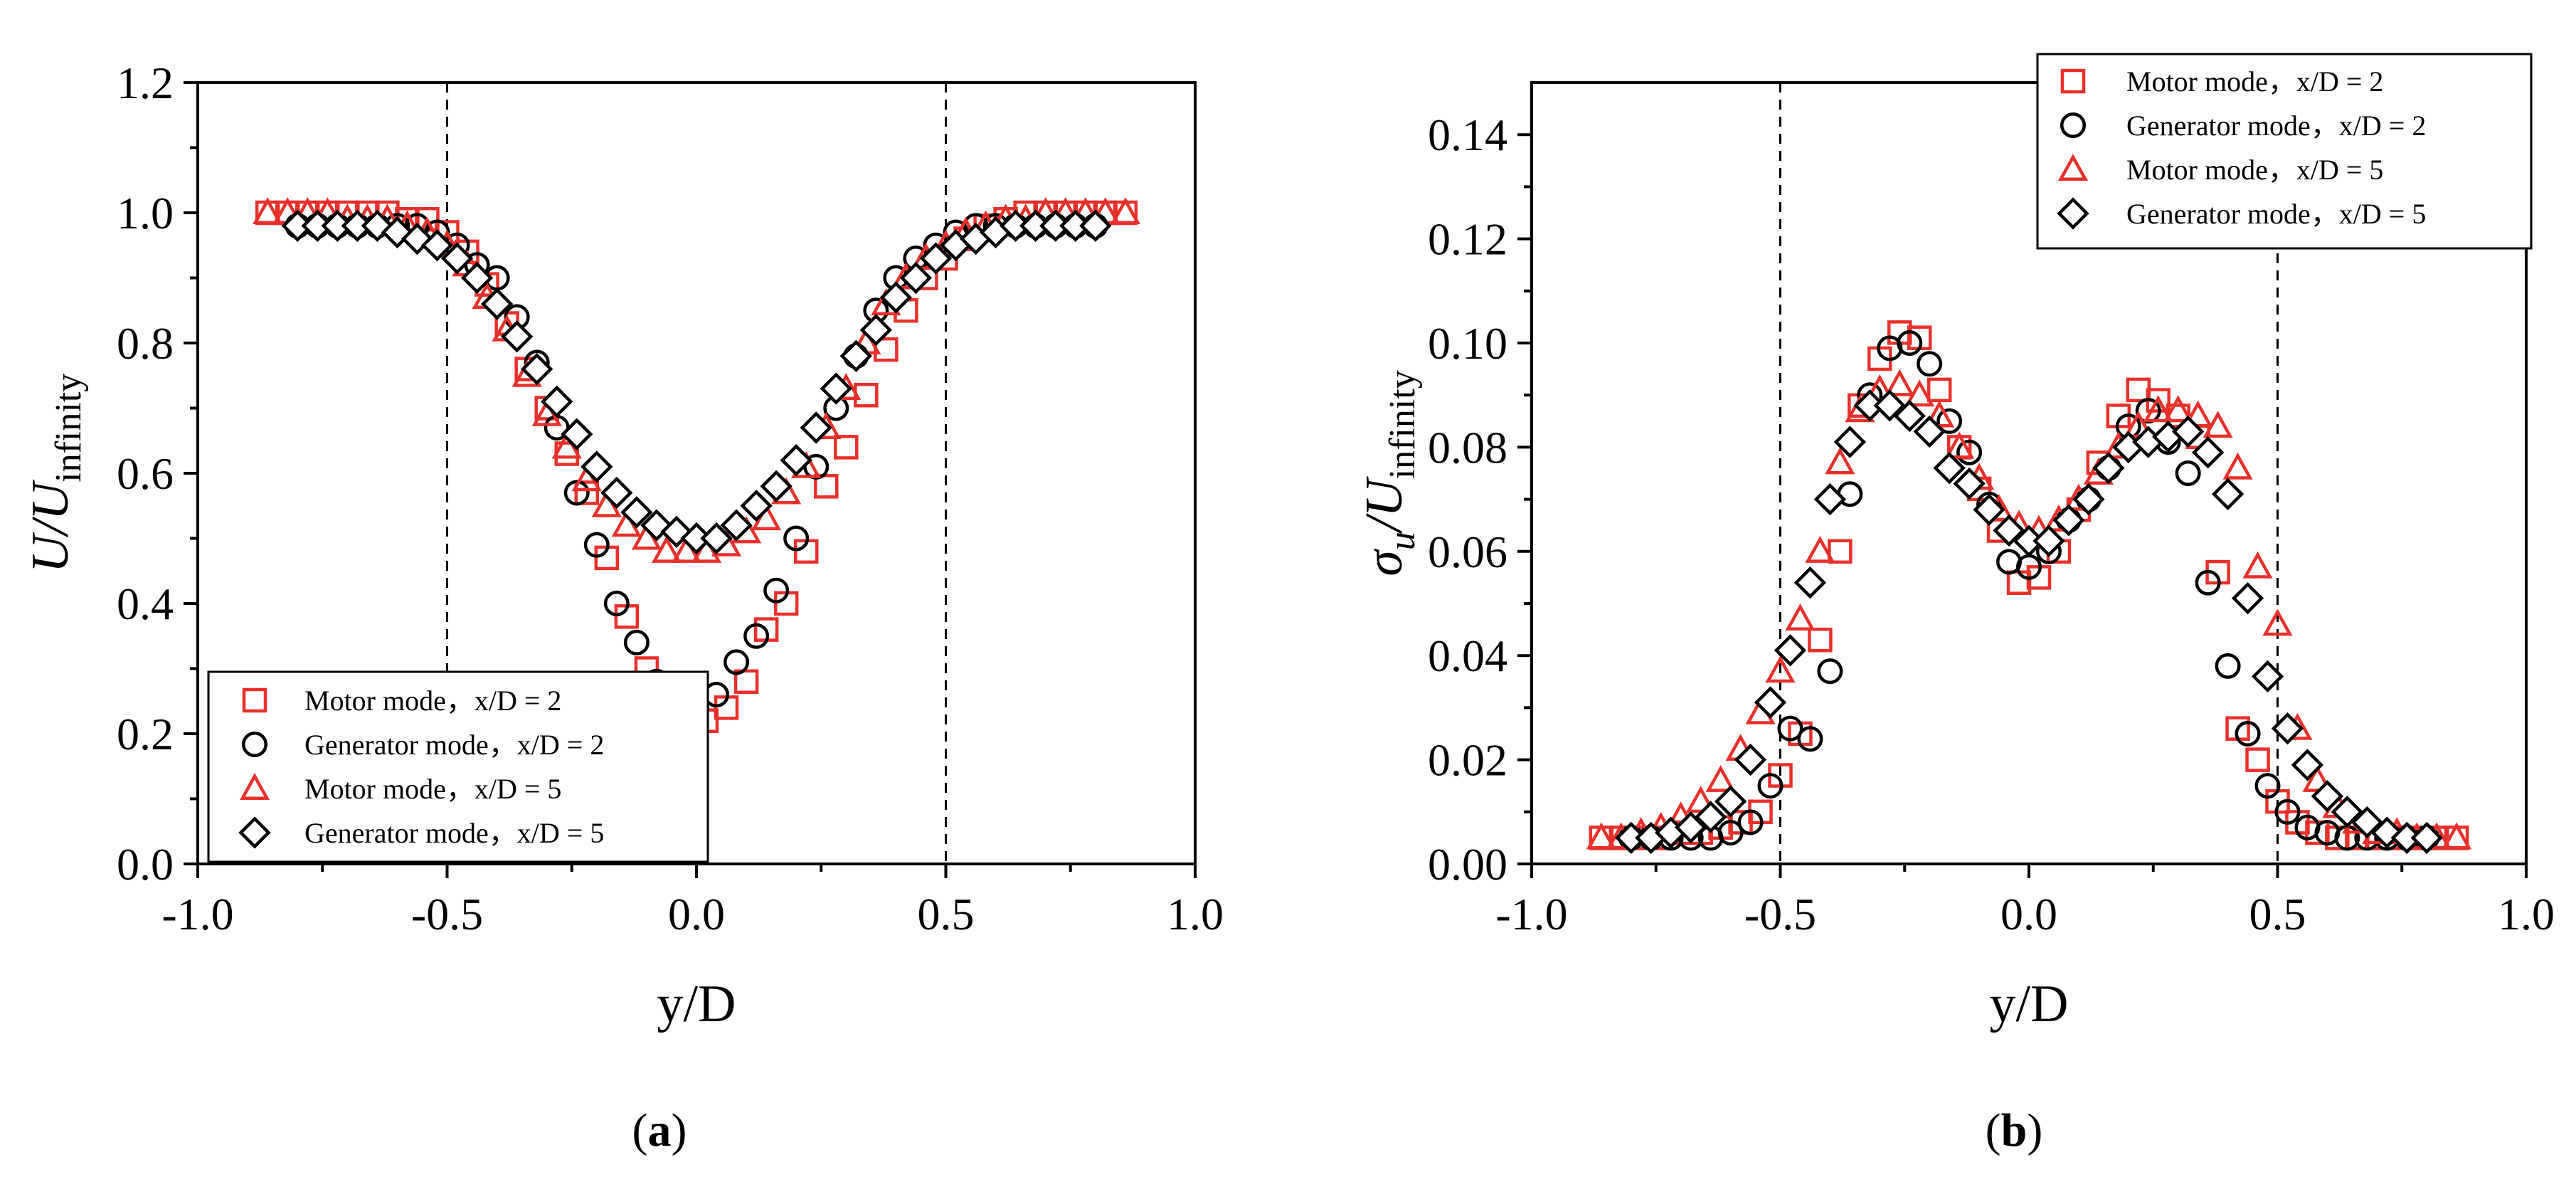  I want to click on x-tick-label: 1.0, so click(1195, 914).